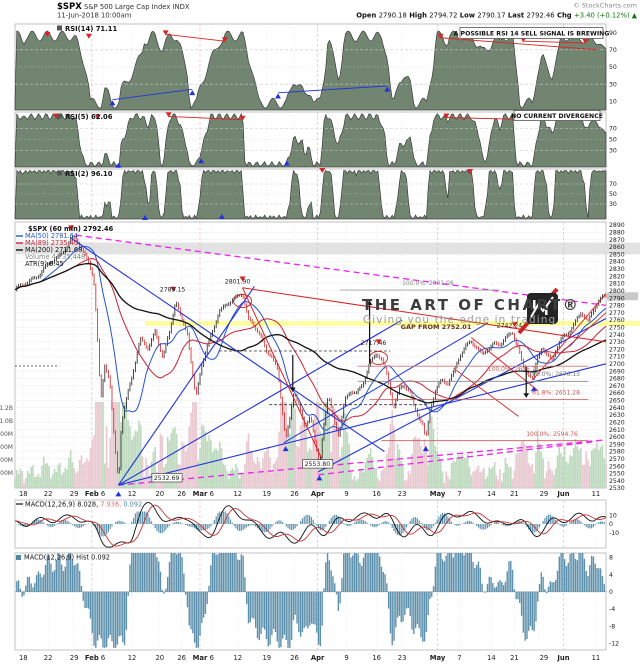 This screenshot has width=640, height=668. Describe the element at coordinates (200, 658) in the screenshot. I see `date-tick-label: Mar` at that location.